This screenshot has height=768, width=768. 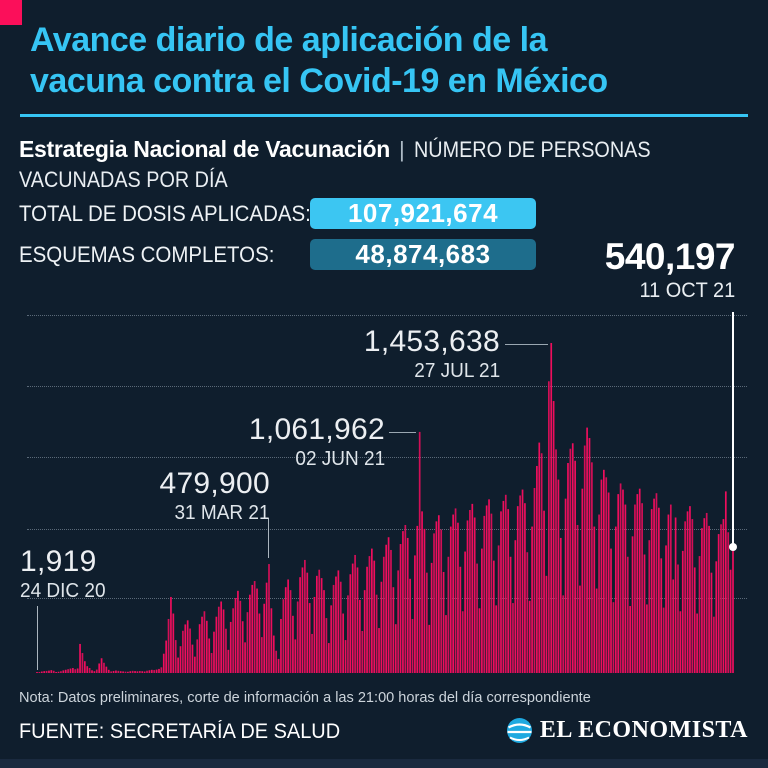 I want to click on annotation-02-jun: 1,061,962 02 JUN 21, so click(x=317, y=442).